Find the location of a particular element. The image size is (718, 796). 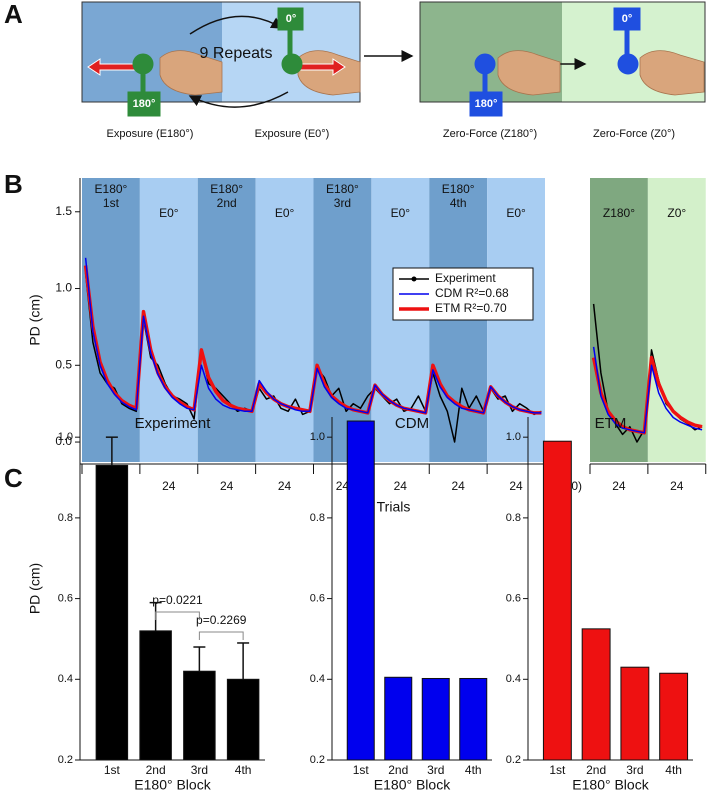

caption: Zero-Force (Z0°) is located at coordinates (634, 134).